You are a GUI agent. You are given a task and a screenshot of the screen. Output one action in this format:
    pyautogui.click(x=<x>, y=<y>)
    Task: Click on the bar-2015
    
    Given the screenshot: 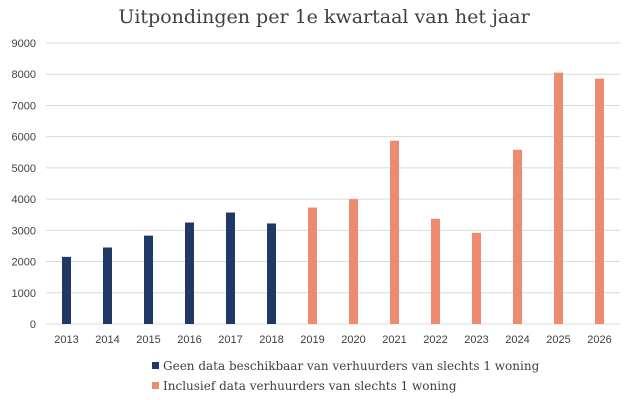 What is the action you would take?
    pyautogui.click(x=148, y=279)
    